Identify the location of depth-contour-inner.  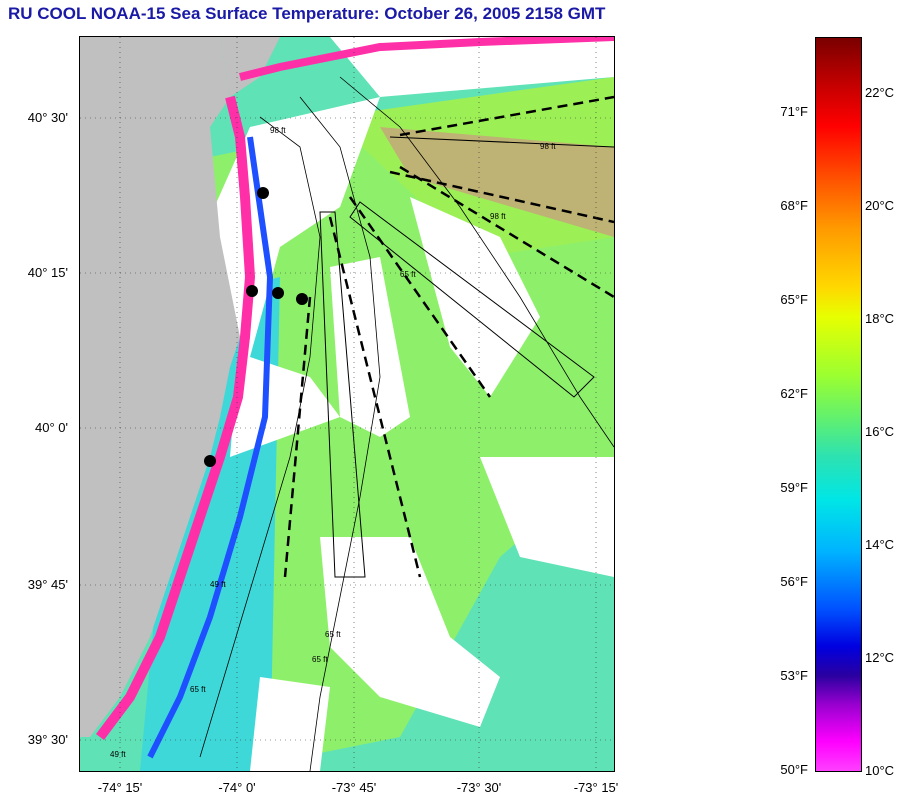
(260, 437).